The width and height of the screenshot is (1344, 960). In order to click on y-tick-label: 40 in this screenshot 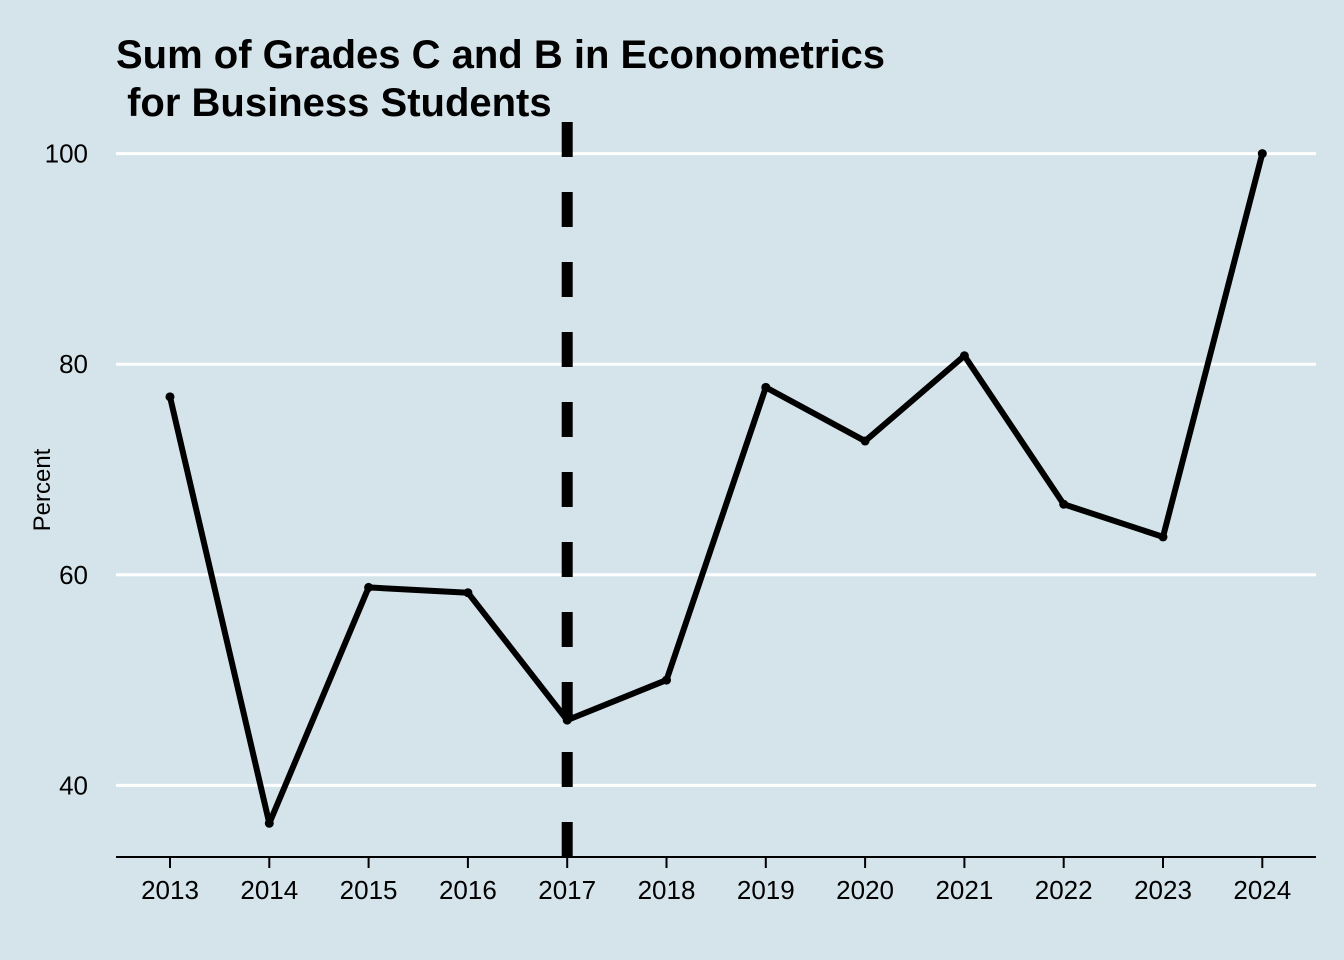, I will do `click(73, 785)`.